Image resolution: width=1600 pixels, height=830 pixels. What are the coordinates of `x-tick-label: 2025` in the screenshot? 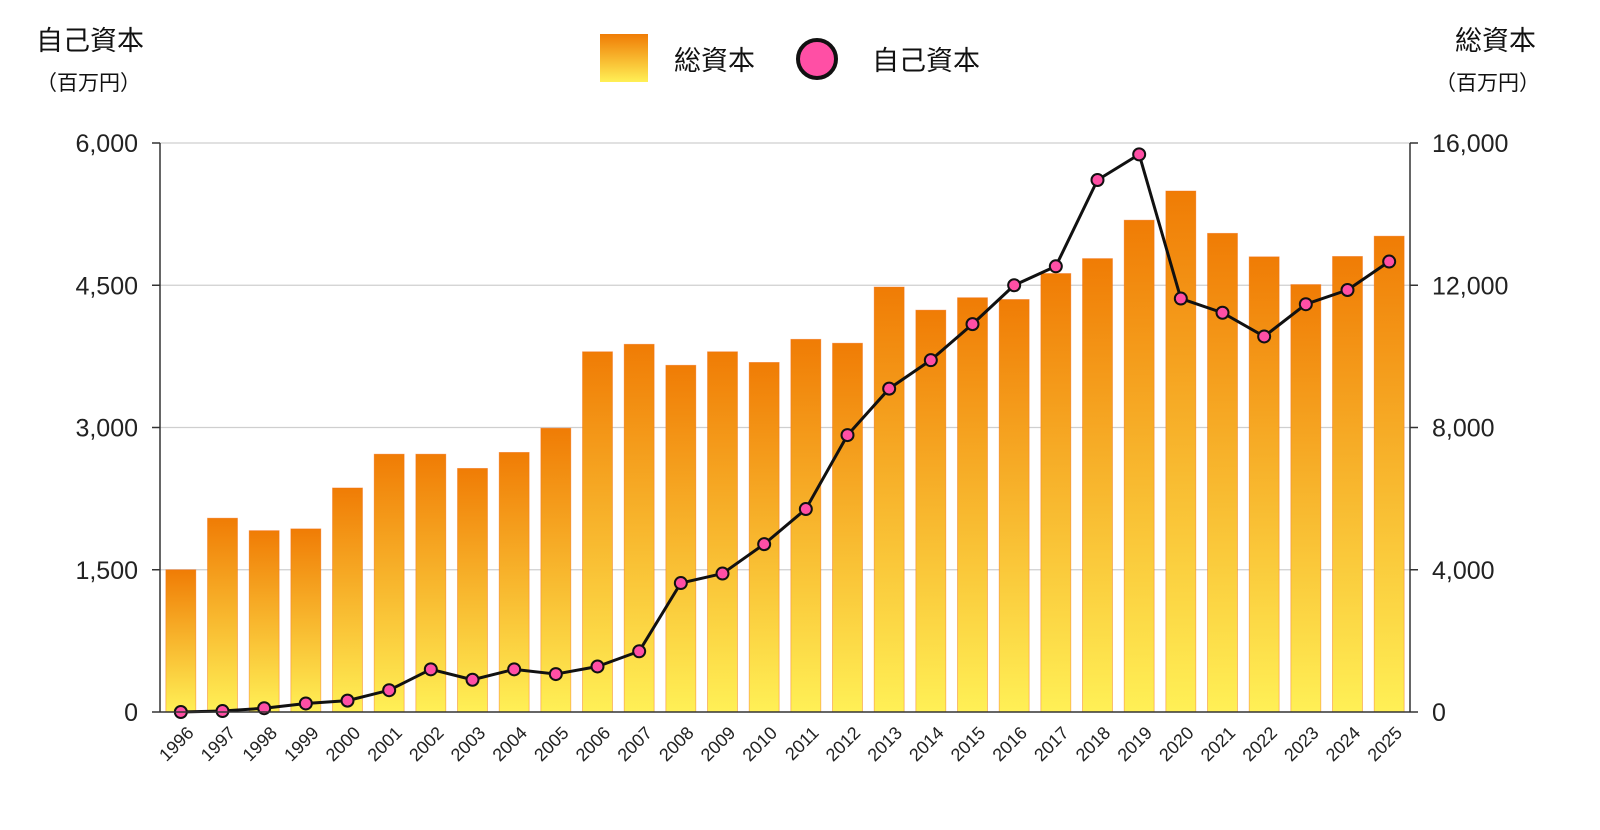 It's located at (1385, 744).